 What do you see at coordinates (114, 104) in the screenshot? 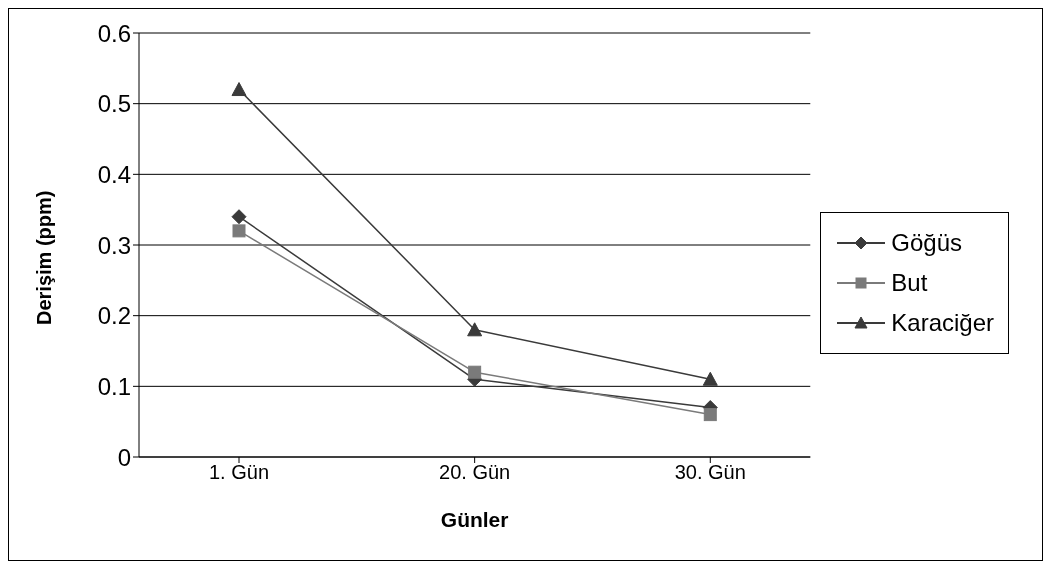
I see `y-tick-label: 0.5` at bounding box center [114, 104].